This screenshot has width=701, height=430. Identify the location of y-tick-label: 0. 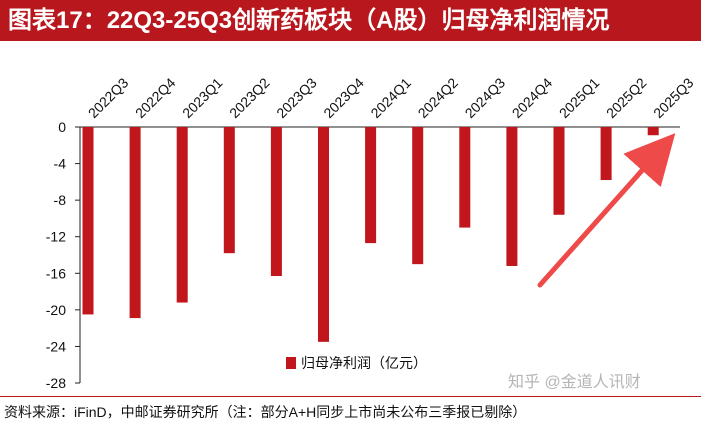
(62, 127).